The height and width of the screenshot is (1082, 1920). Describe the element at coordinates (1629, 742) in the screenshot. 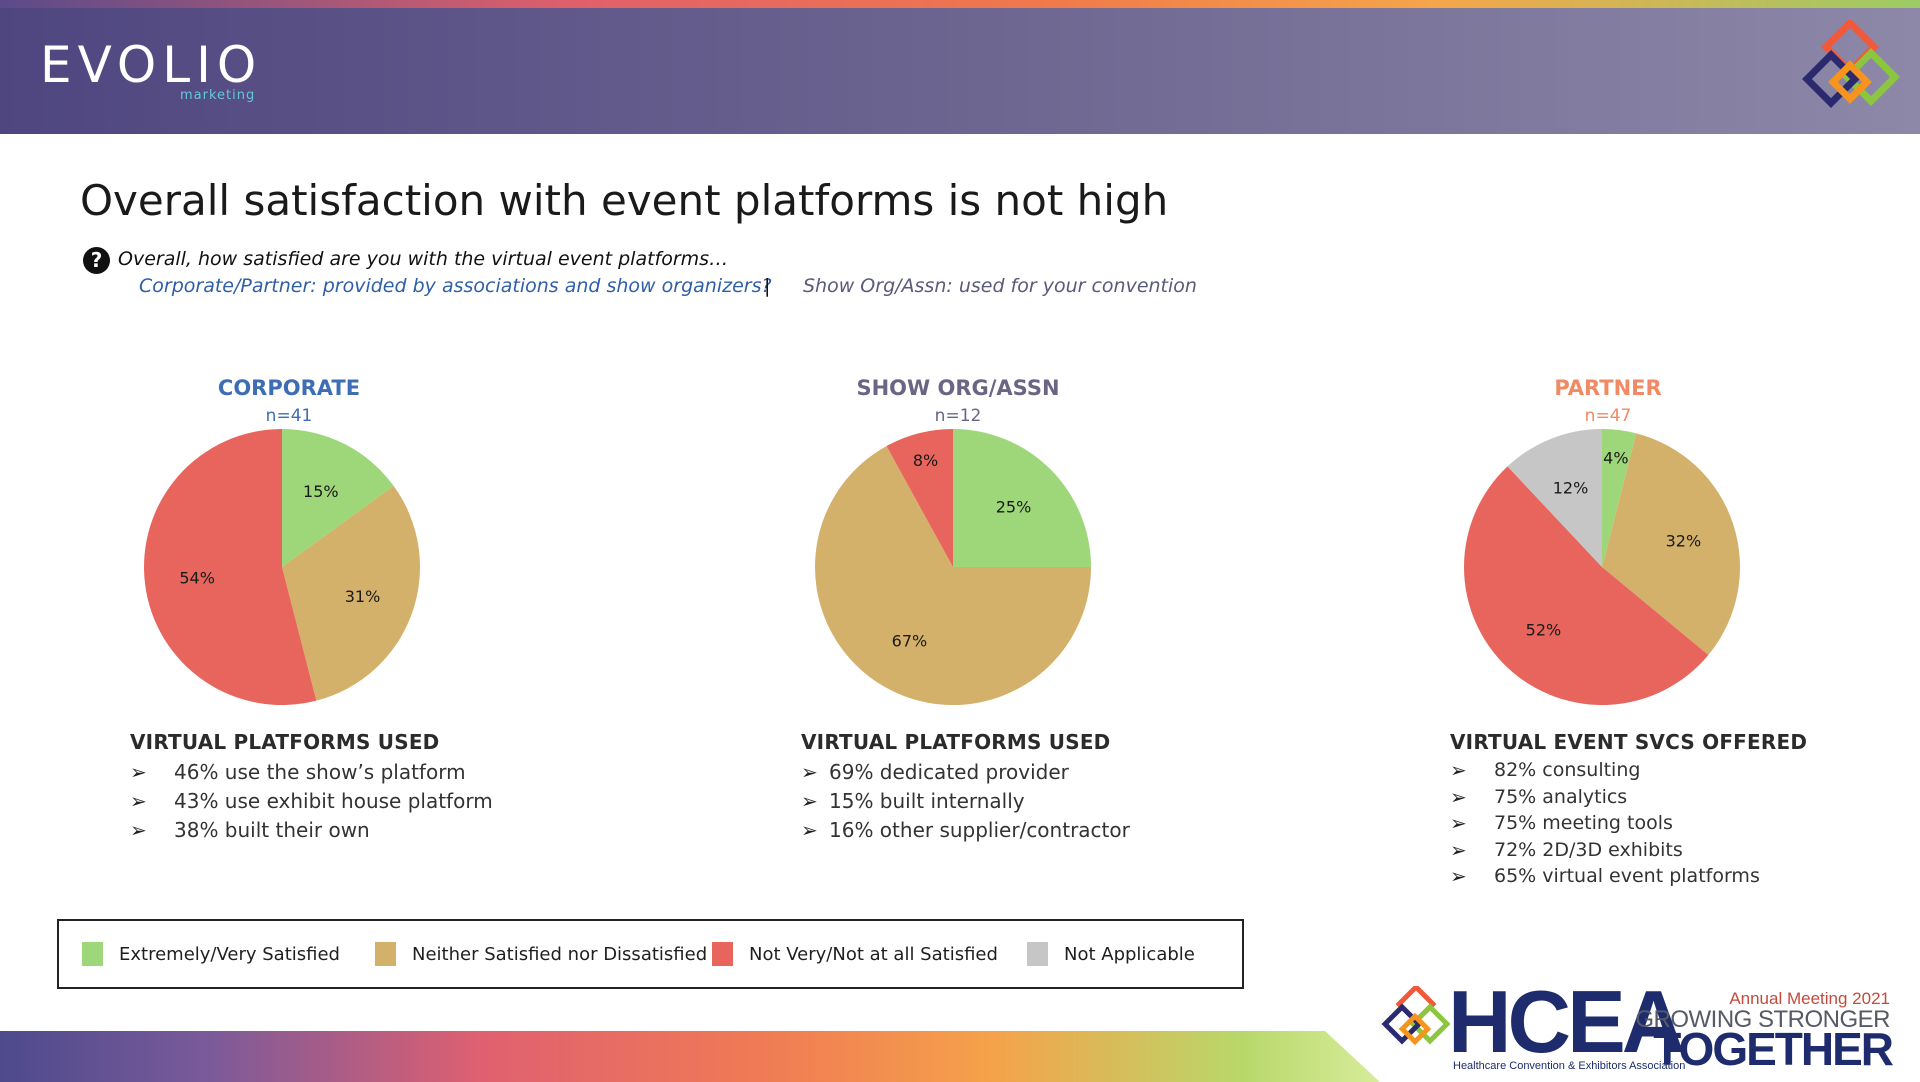

I see `panel-heading: VIRTUAL EVENT SVCS OFFERED` at that location.